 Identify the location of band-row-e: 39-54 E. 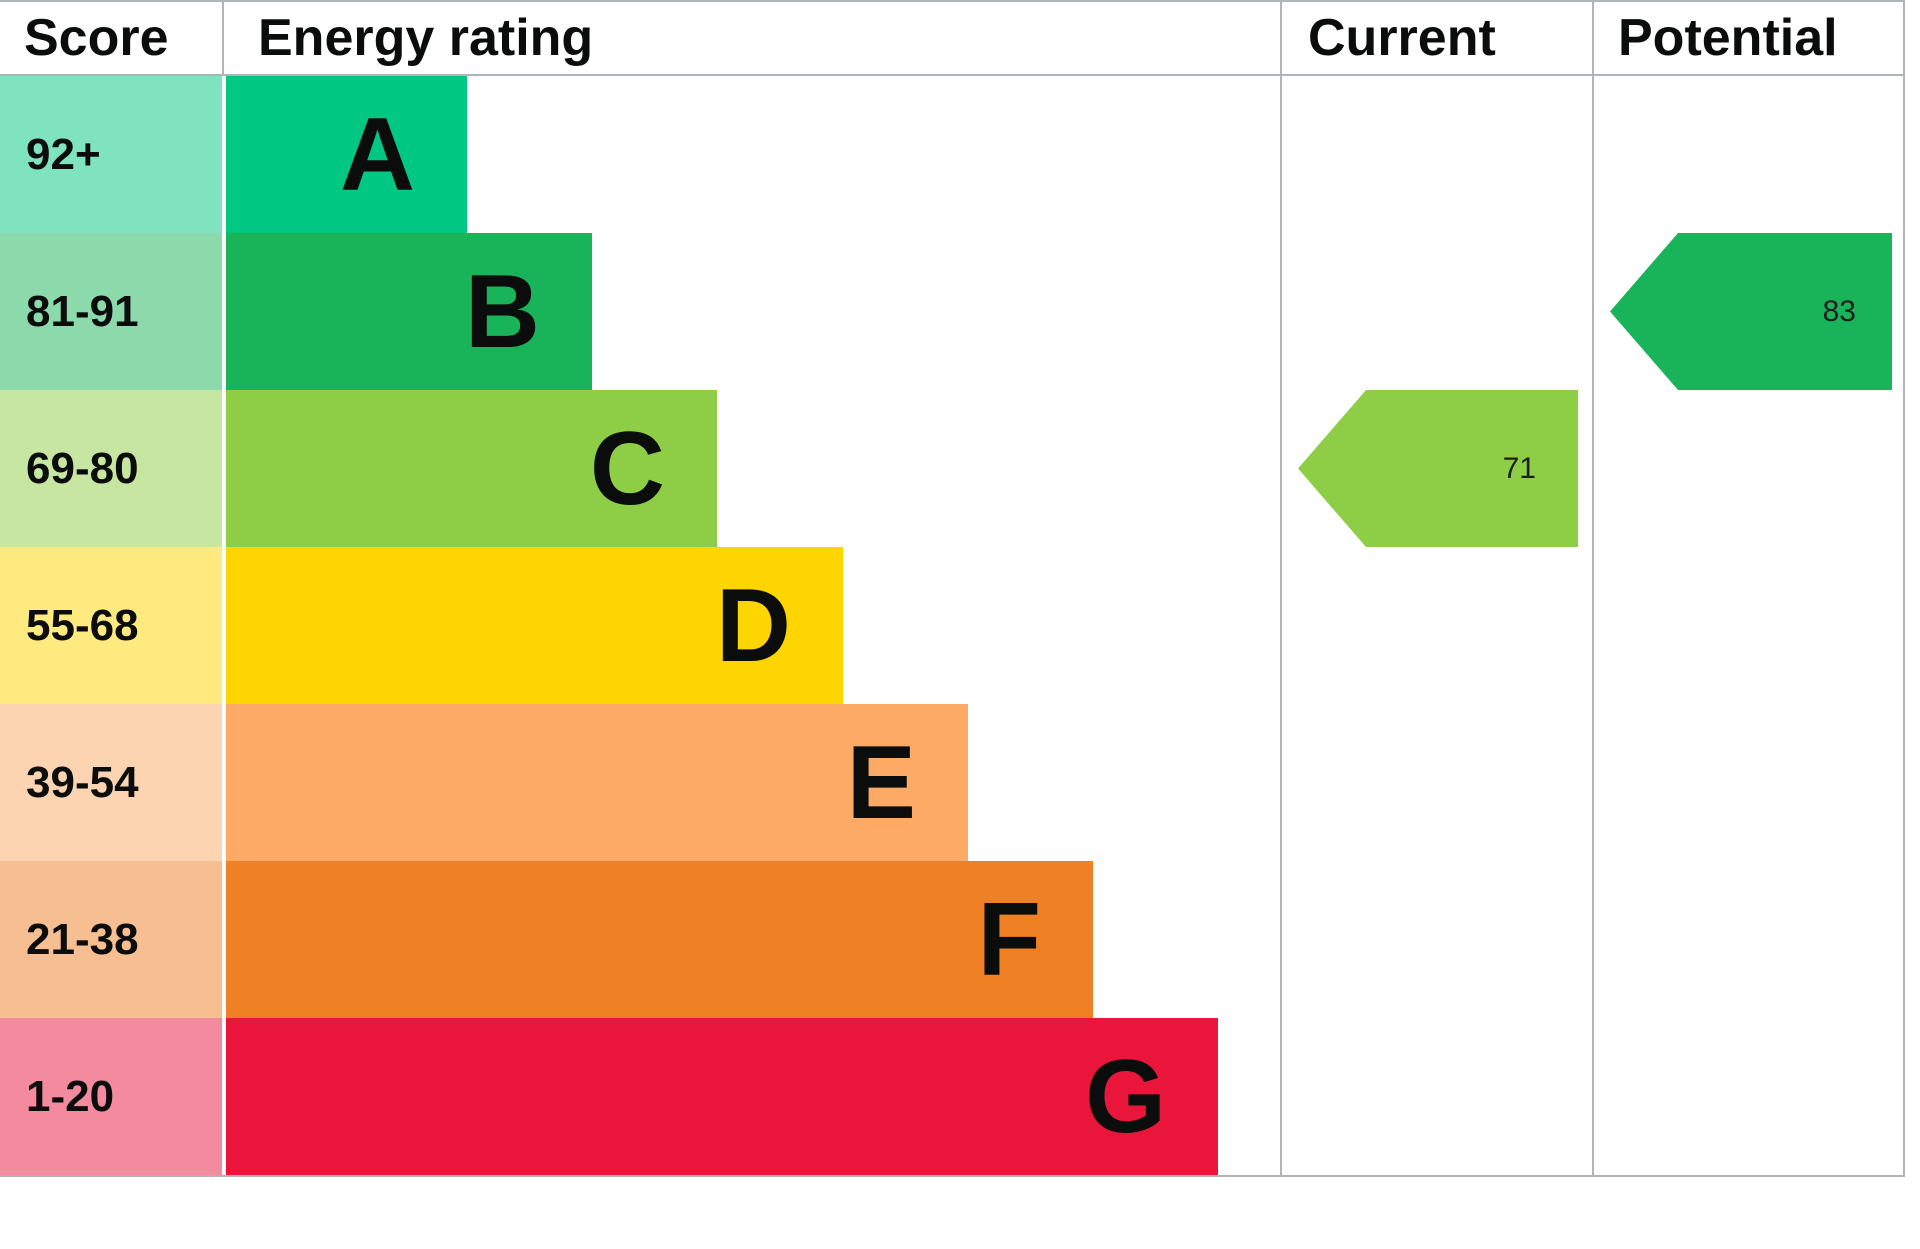
(960, 782).